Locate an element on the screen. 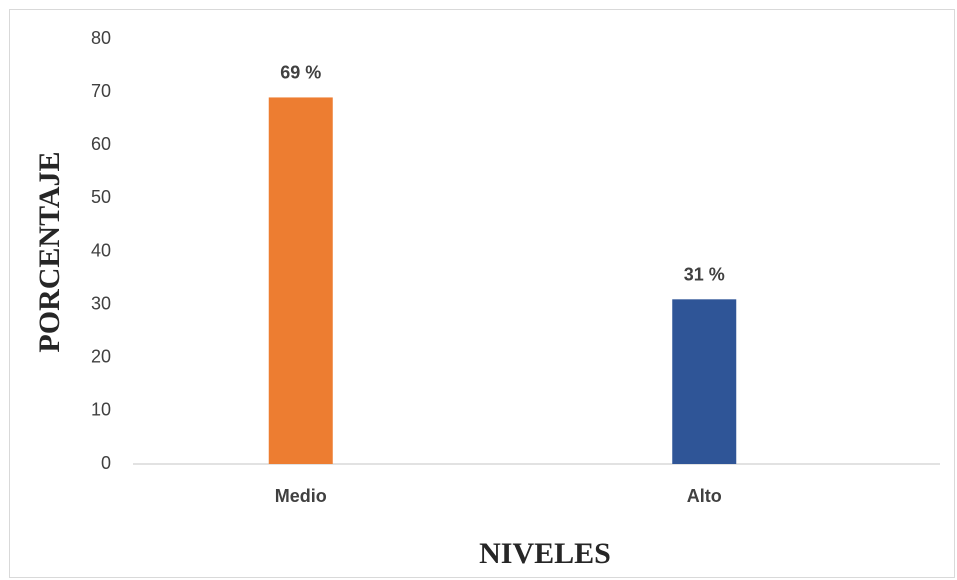  y-axis-ticks: 0 10 20 30 40 50 60 70 80 is located at coordinates (101, 250).